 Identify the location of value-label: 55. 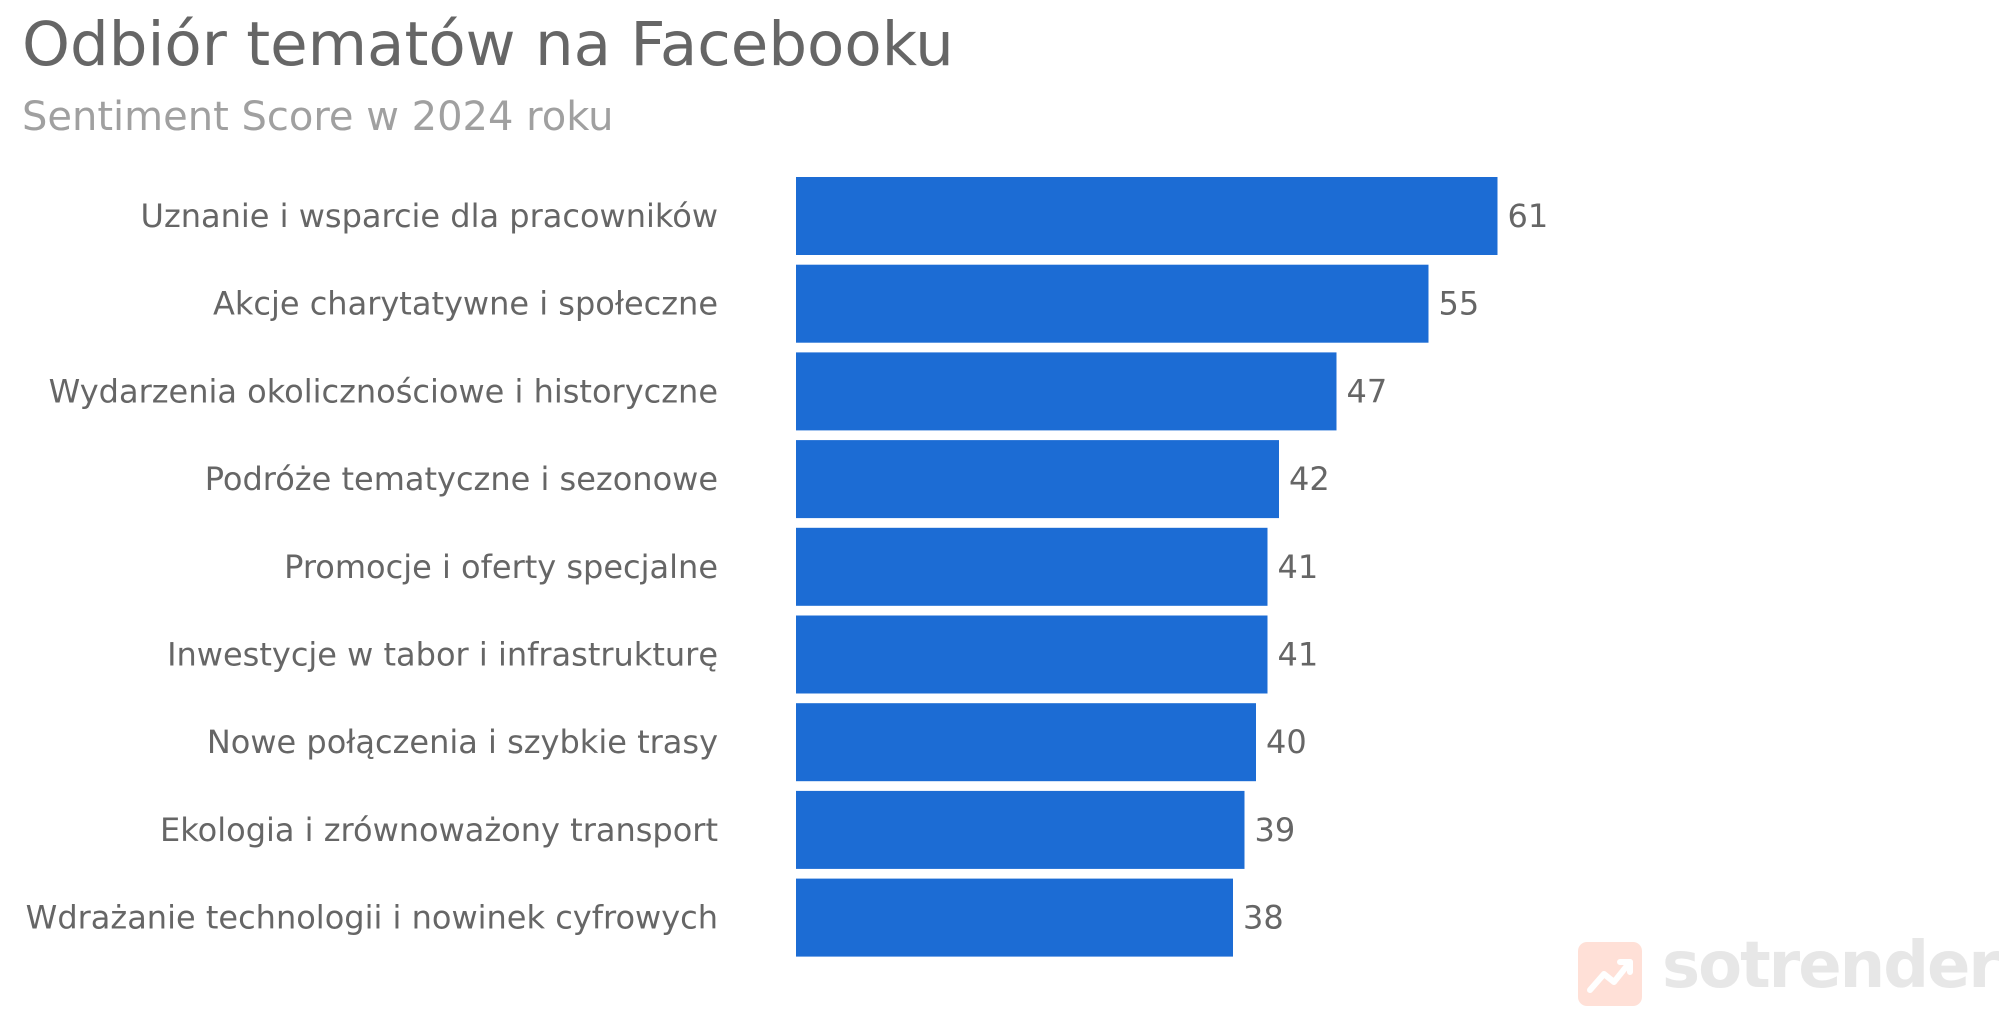
(1459, 304).